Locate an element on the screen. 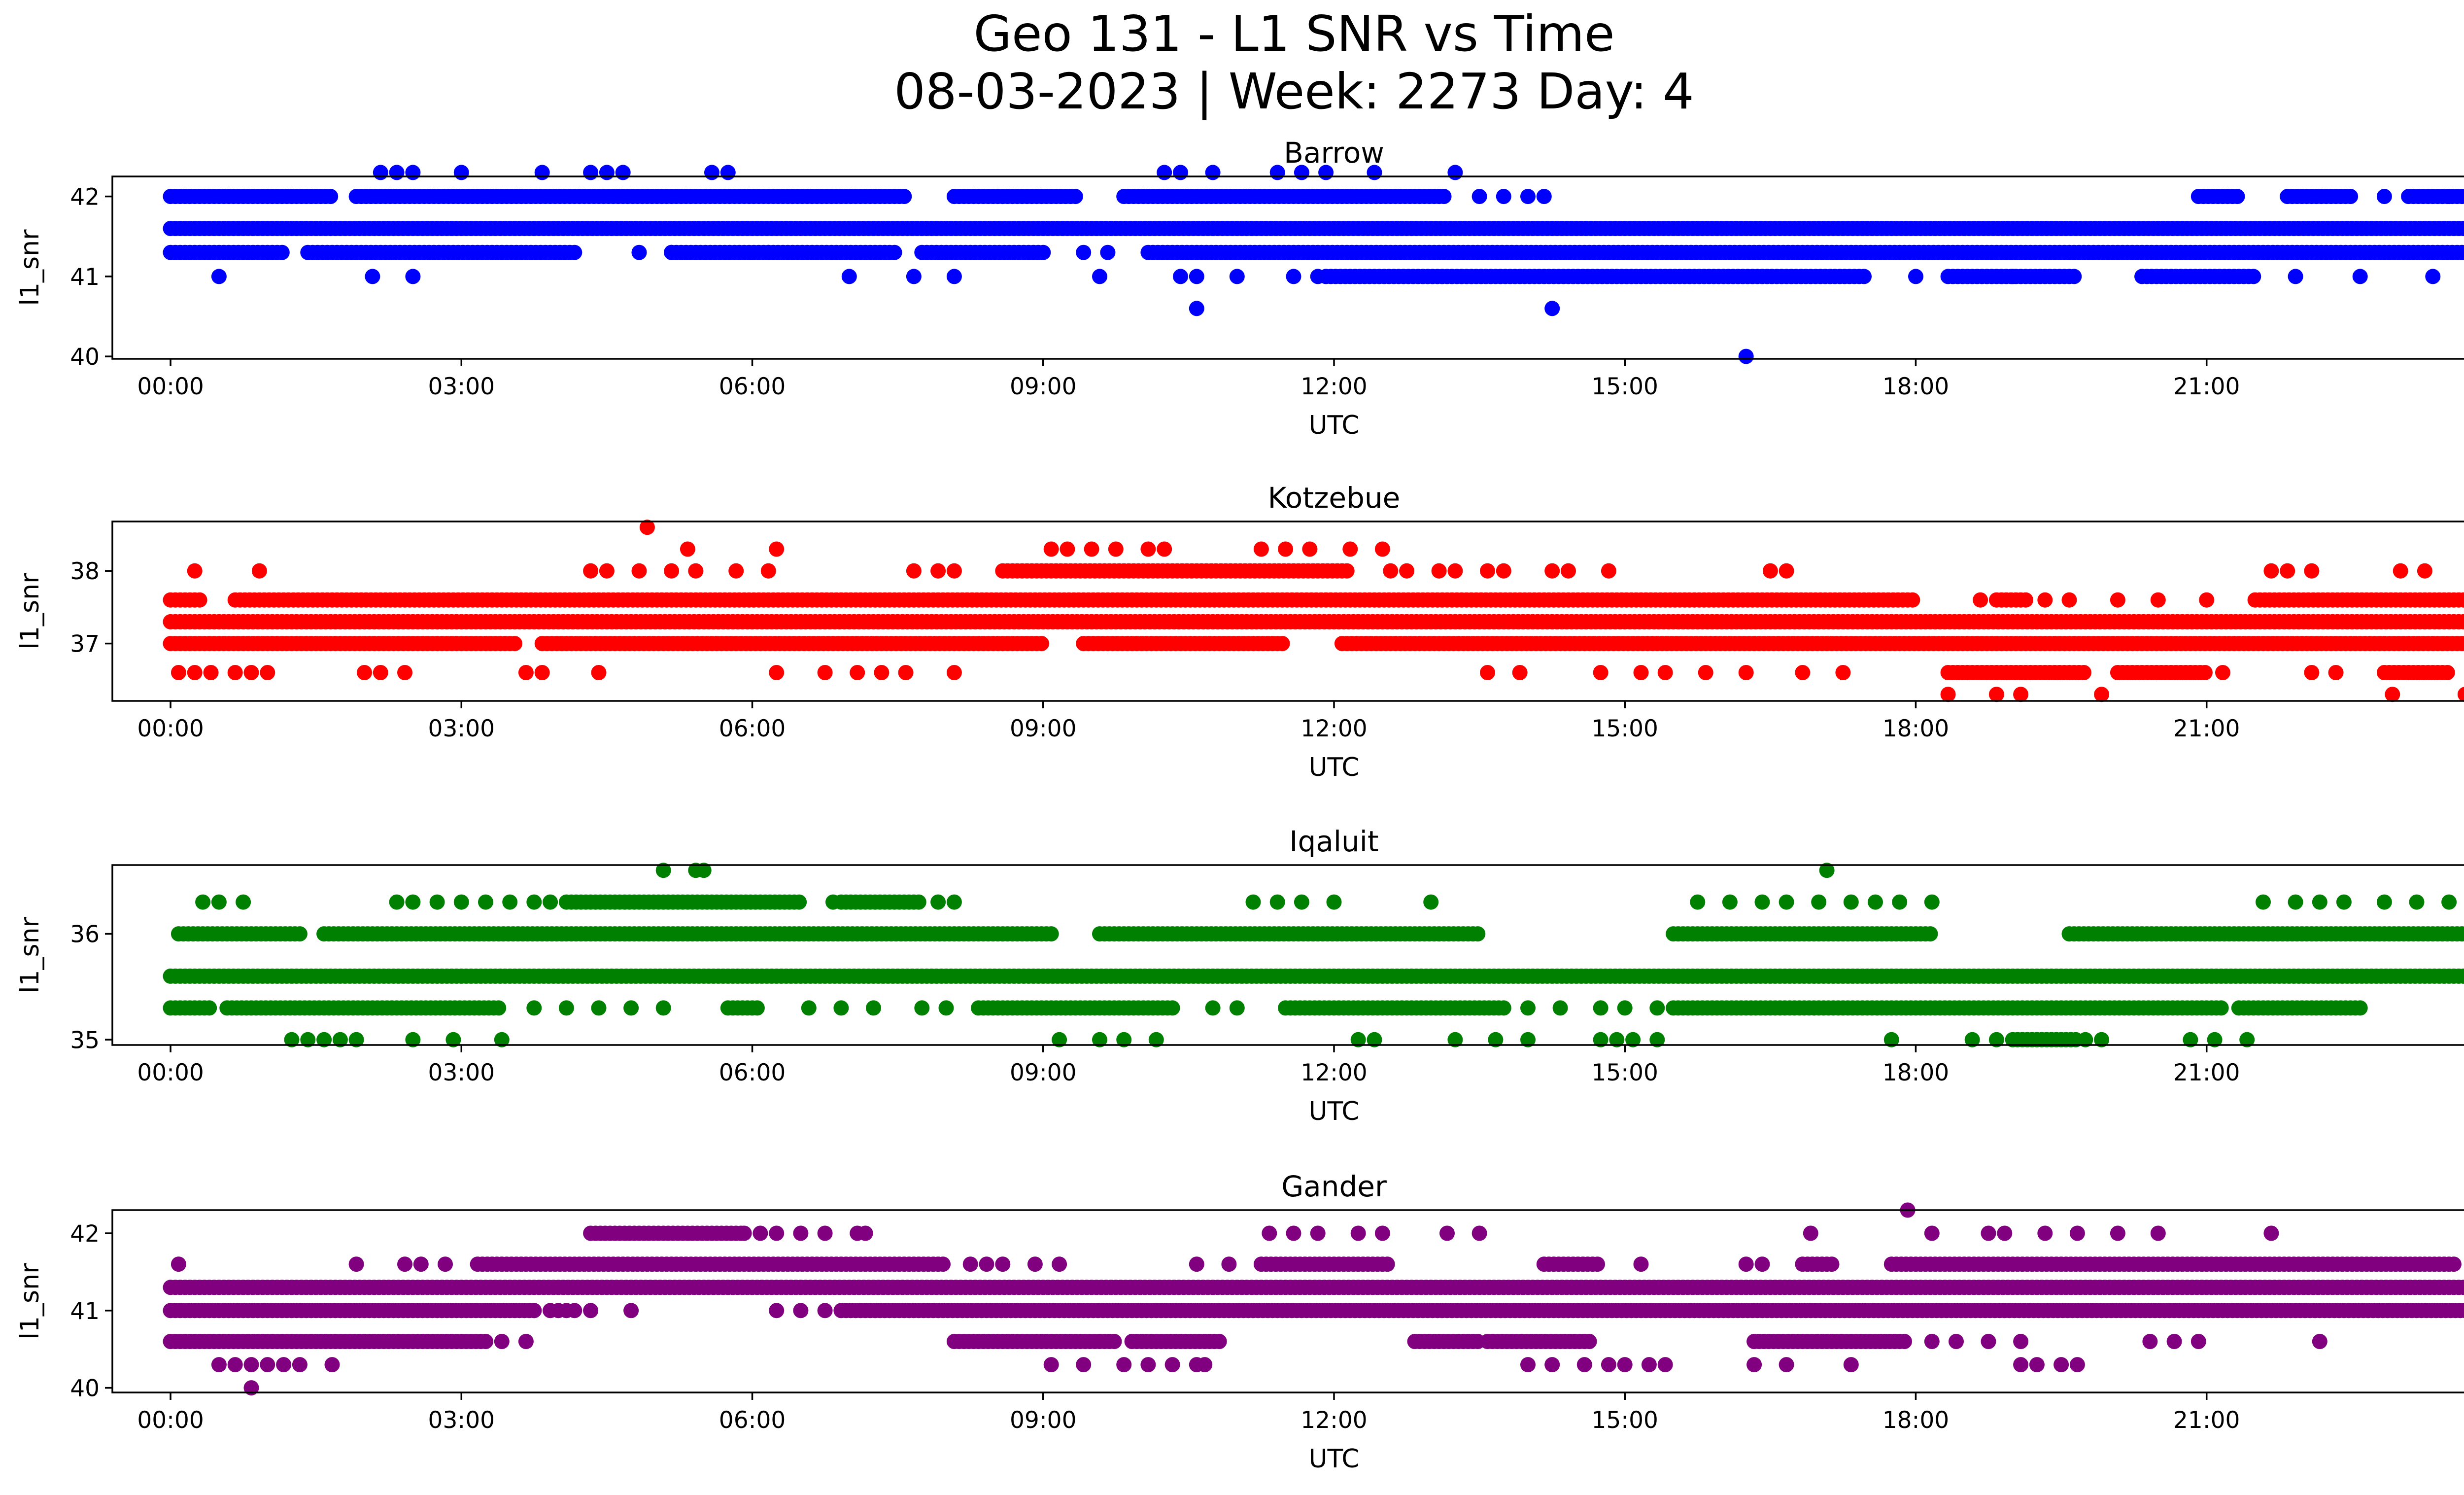 This screenshot has height=1495, width=2464. figure-title-line2: 08-03-2023 | Week: 2273 Day: 4 is located at coordinates (1294, 91).